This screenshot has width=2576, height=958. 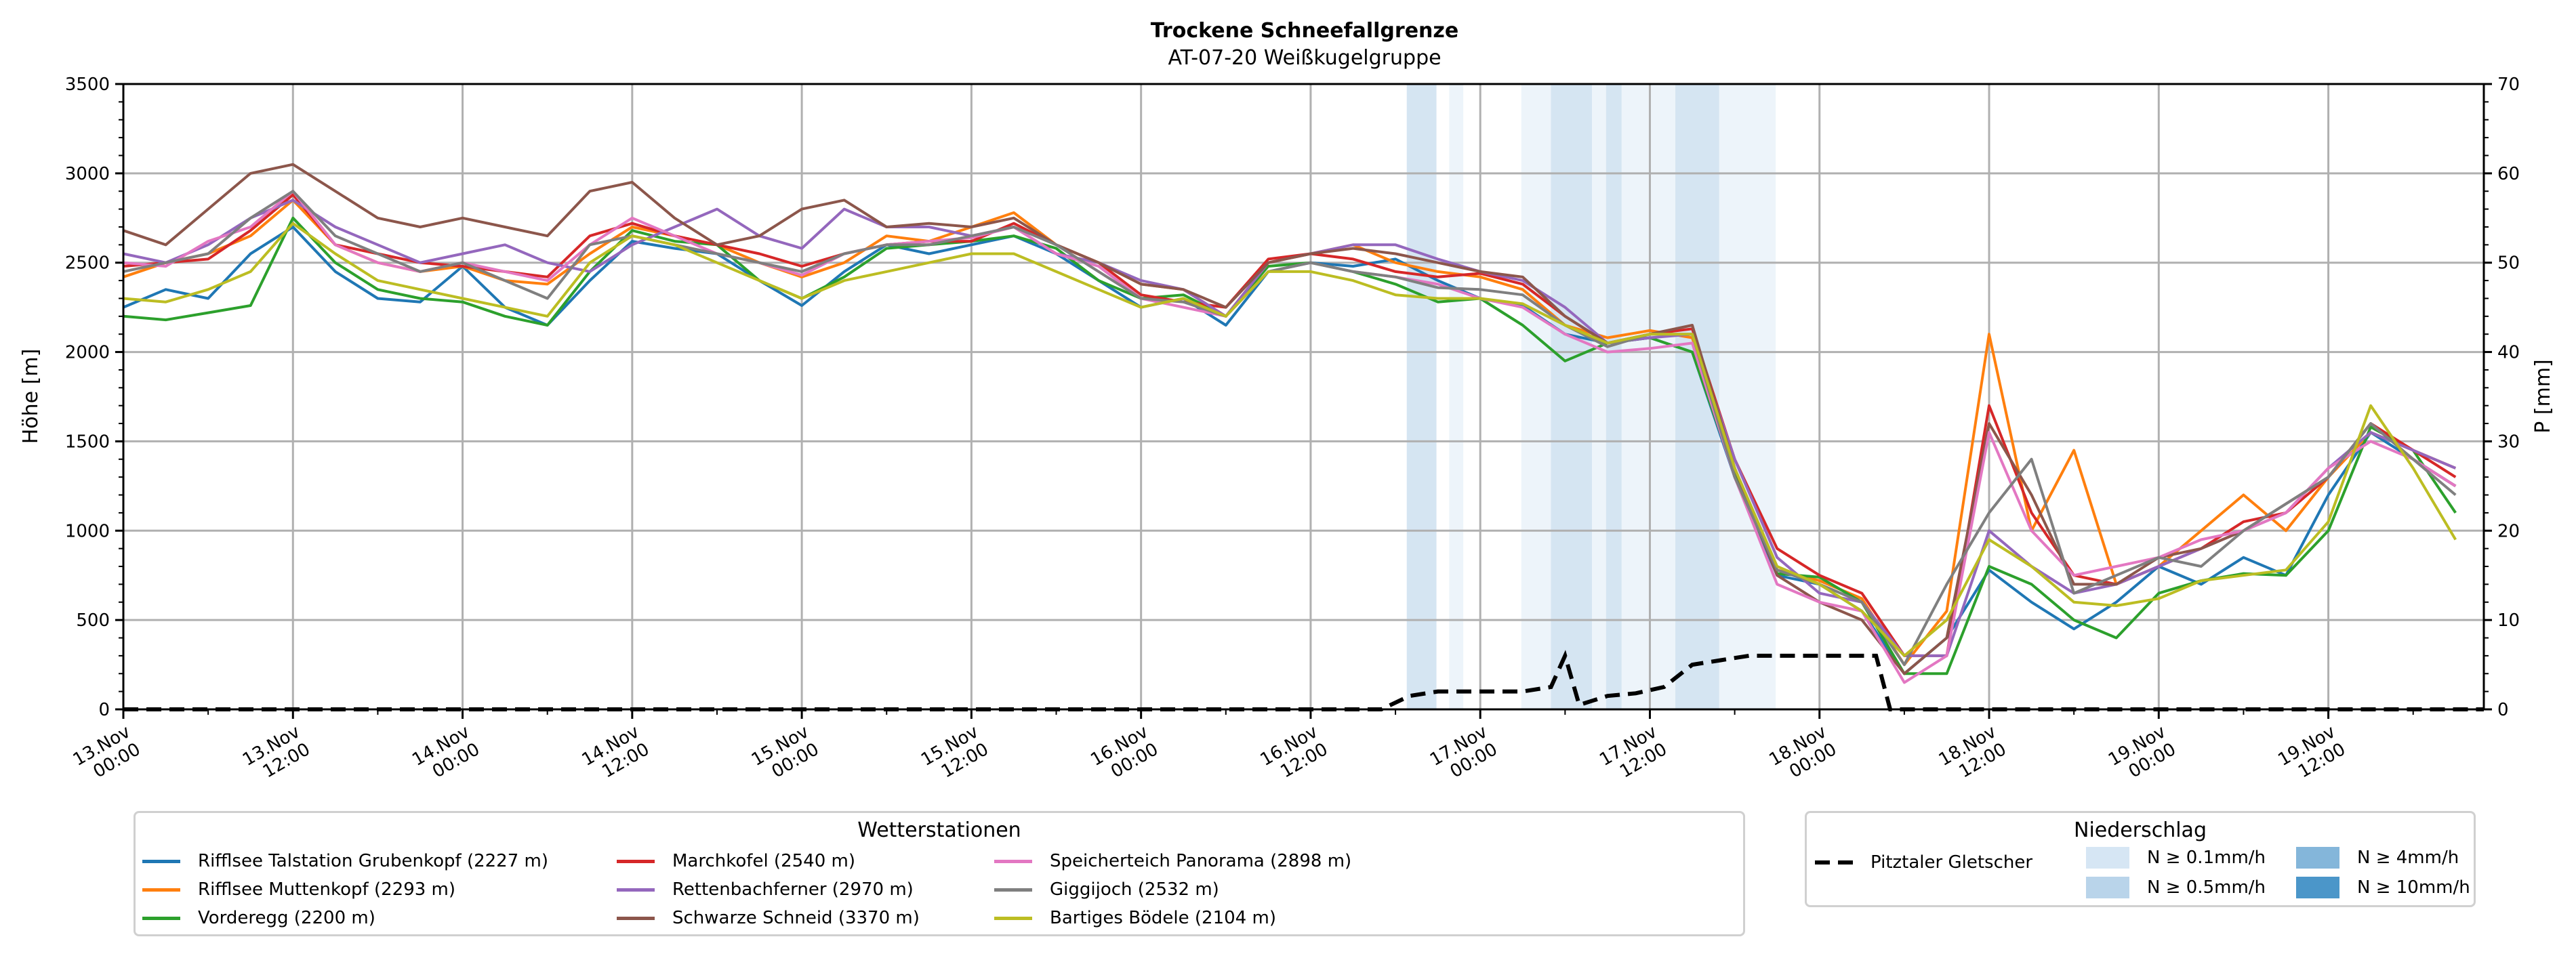 I want to click on y-tick-label: 2000, so click(x=88, y=353).